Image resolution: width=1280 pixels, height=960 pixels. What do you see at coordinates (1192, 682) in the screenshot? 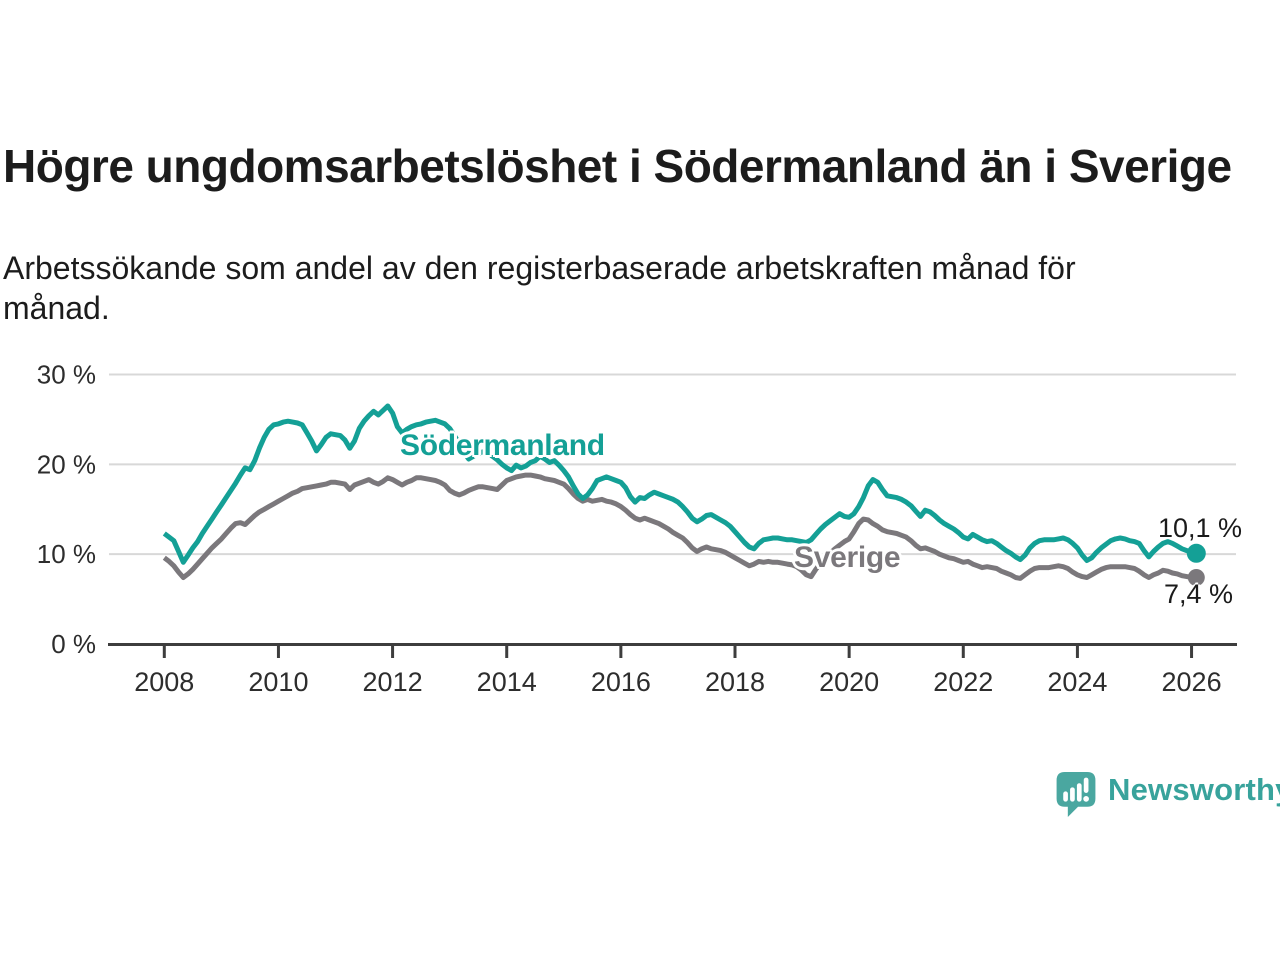
I see `x-axis-tick-label: 2026` at bounding box center [1192, 682].